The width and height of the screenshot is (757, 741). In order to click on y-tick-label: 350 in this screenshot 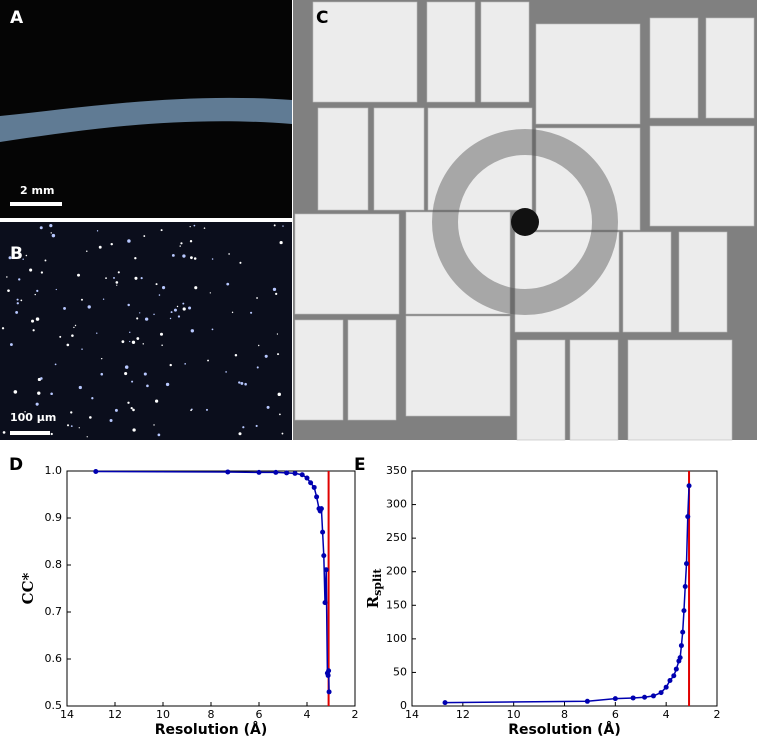, I will do `click(396, 470)`.